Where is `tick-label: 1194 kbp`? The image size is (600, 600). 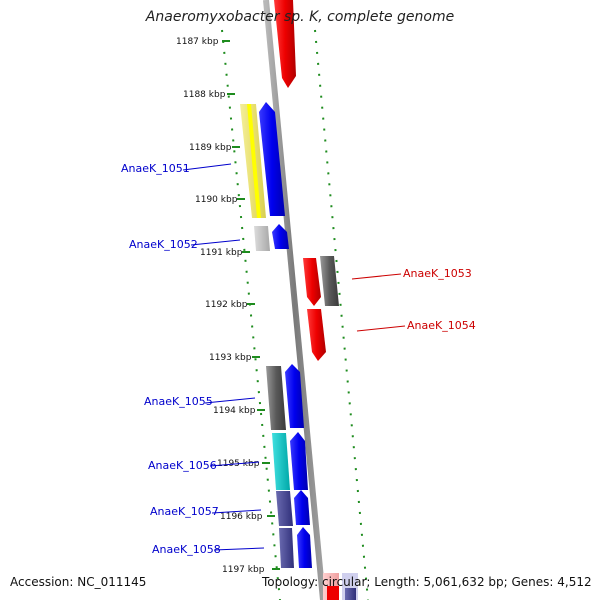 tick-label: 1194 kbp is located at coordinates (234, 411).